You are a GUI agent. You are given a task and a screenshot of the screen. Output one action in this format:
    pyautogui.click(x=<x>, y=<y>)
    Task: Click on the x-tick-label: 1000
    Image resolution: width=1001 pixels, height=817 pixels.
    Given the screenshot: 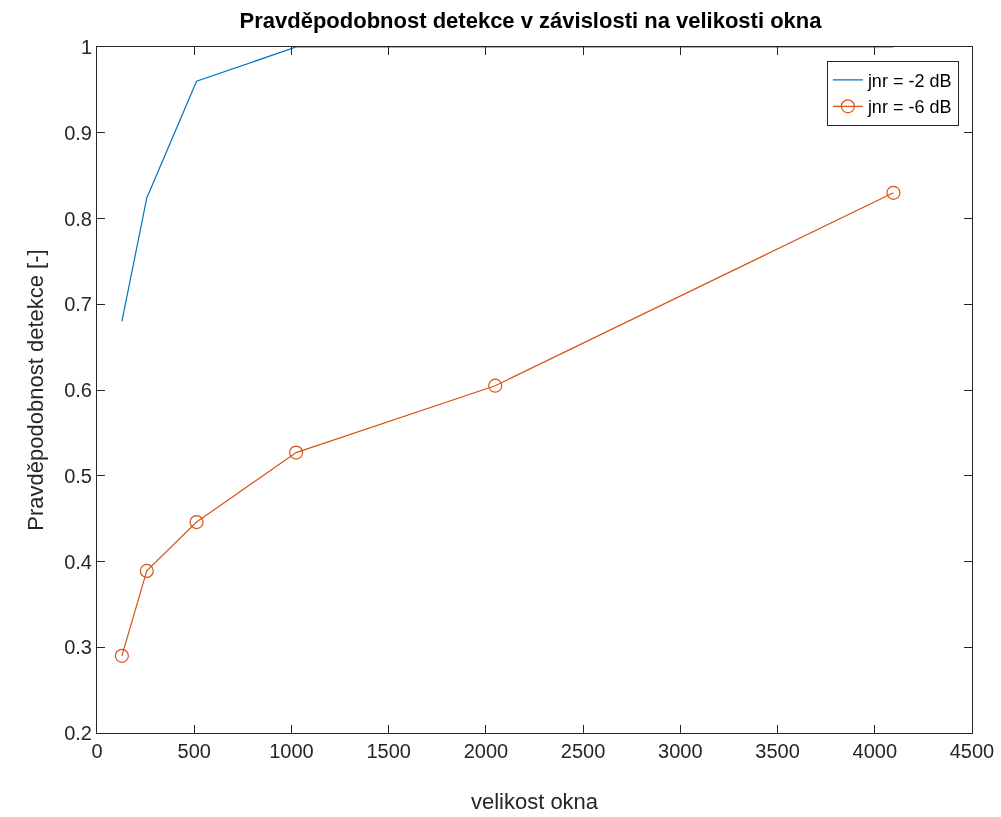 What is the action you would take?
    pyautogui.click(x=291, y=751)
    